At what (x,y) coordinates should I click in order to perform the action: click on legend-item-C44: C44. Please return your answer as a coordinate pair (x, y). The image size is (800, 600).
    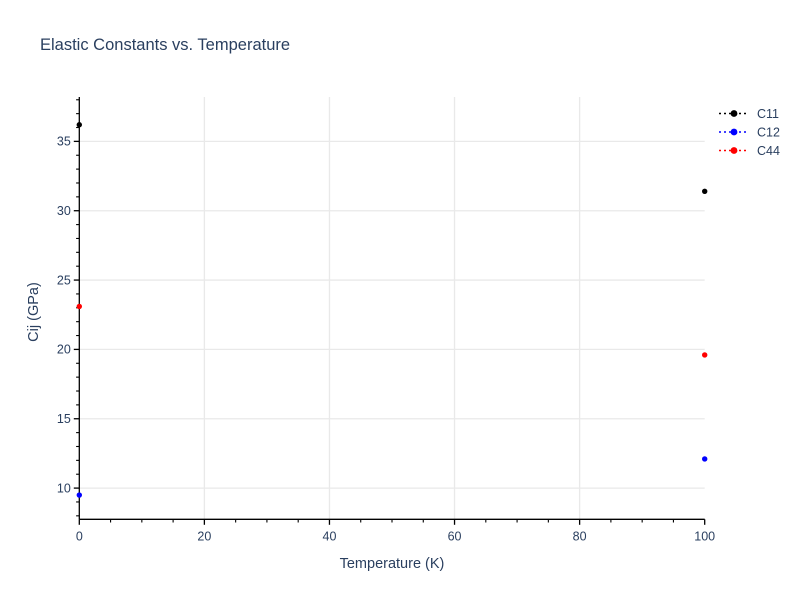
    Looking at the image, I should click on (749, 151).